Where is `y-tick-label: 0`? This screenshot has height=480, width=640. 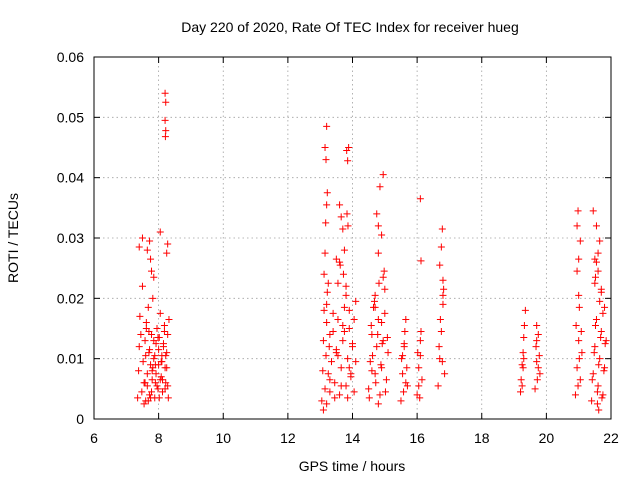
y-tick-label: 0 is located at coordinates (80, 419).